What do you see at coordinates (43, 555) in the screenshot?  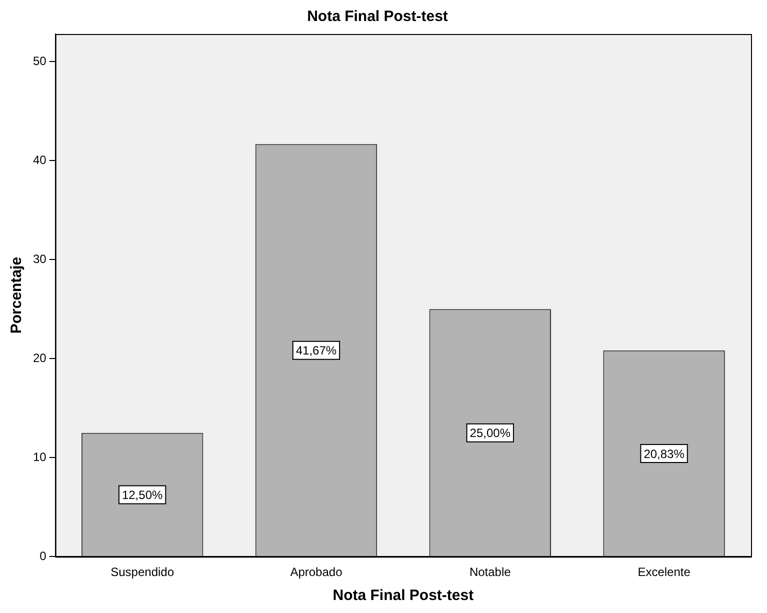 I see `y-tick-label: 0` at bounding box center [43, 555].